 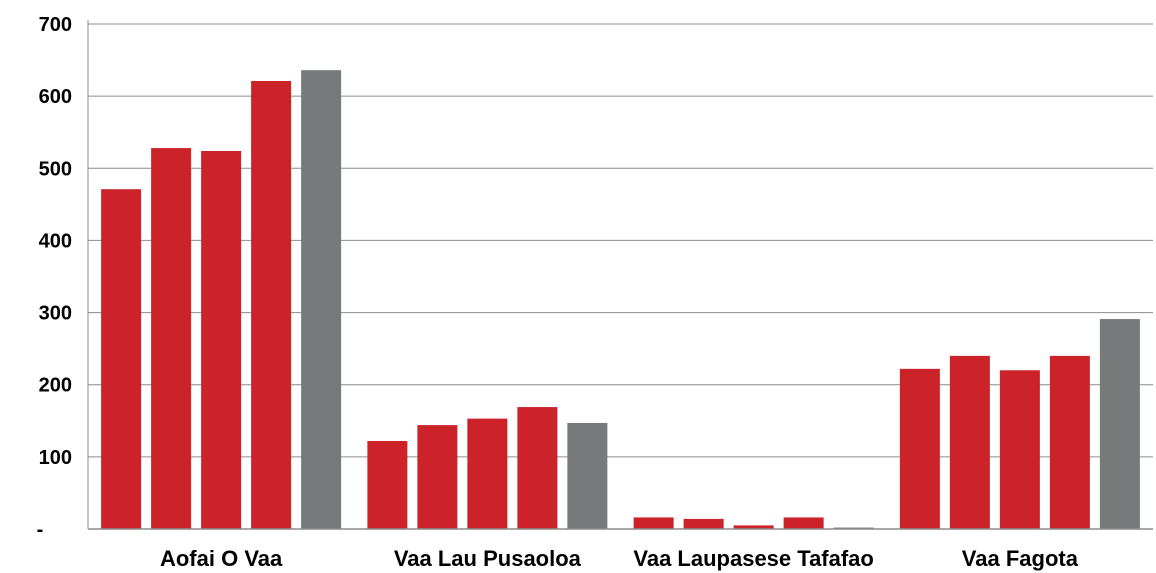 What do you see at coordinates (55, 314) in the screenshot?
I see `y-tick-label: 300` at bounding box center [55, 314].